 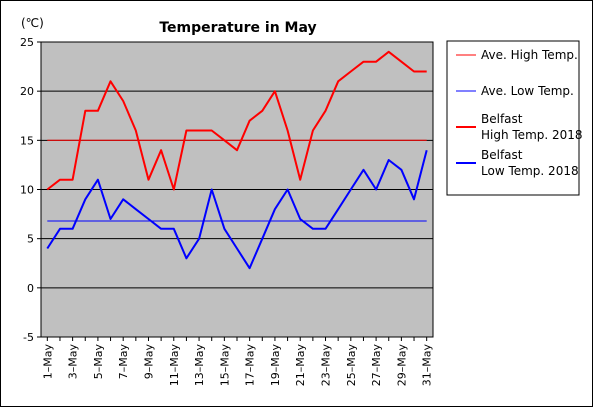 What do you see at coordinates (401, 365) in the screenshot?
I see `x-tick-label: 29–May` at bounding box center [401, 365].